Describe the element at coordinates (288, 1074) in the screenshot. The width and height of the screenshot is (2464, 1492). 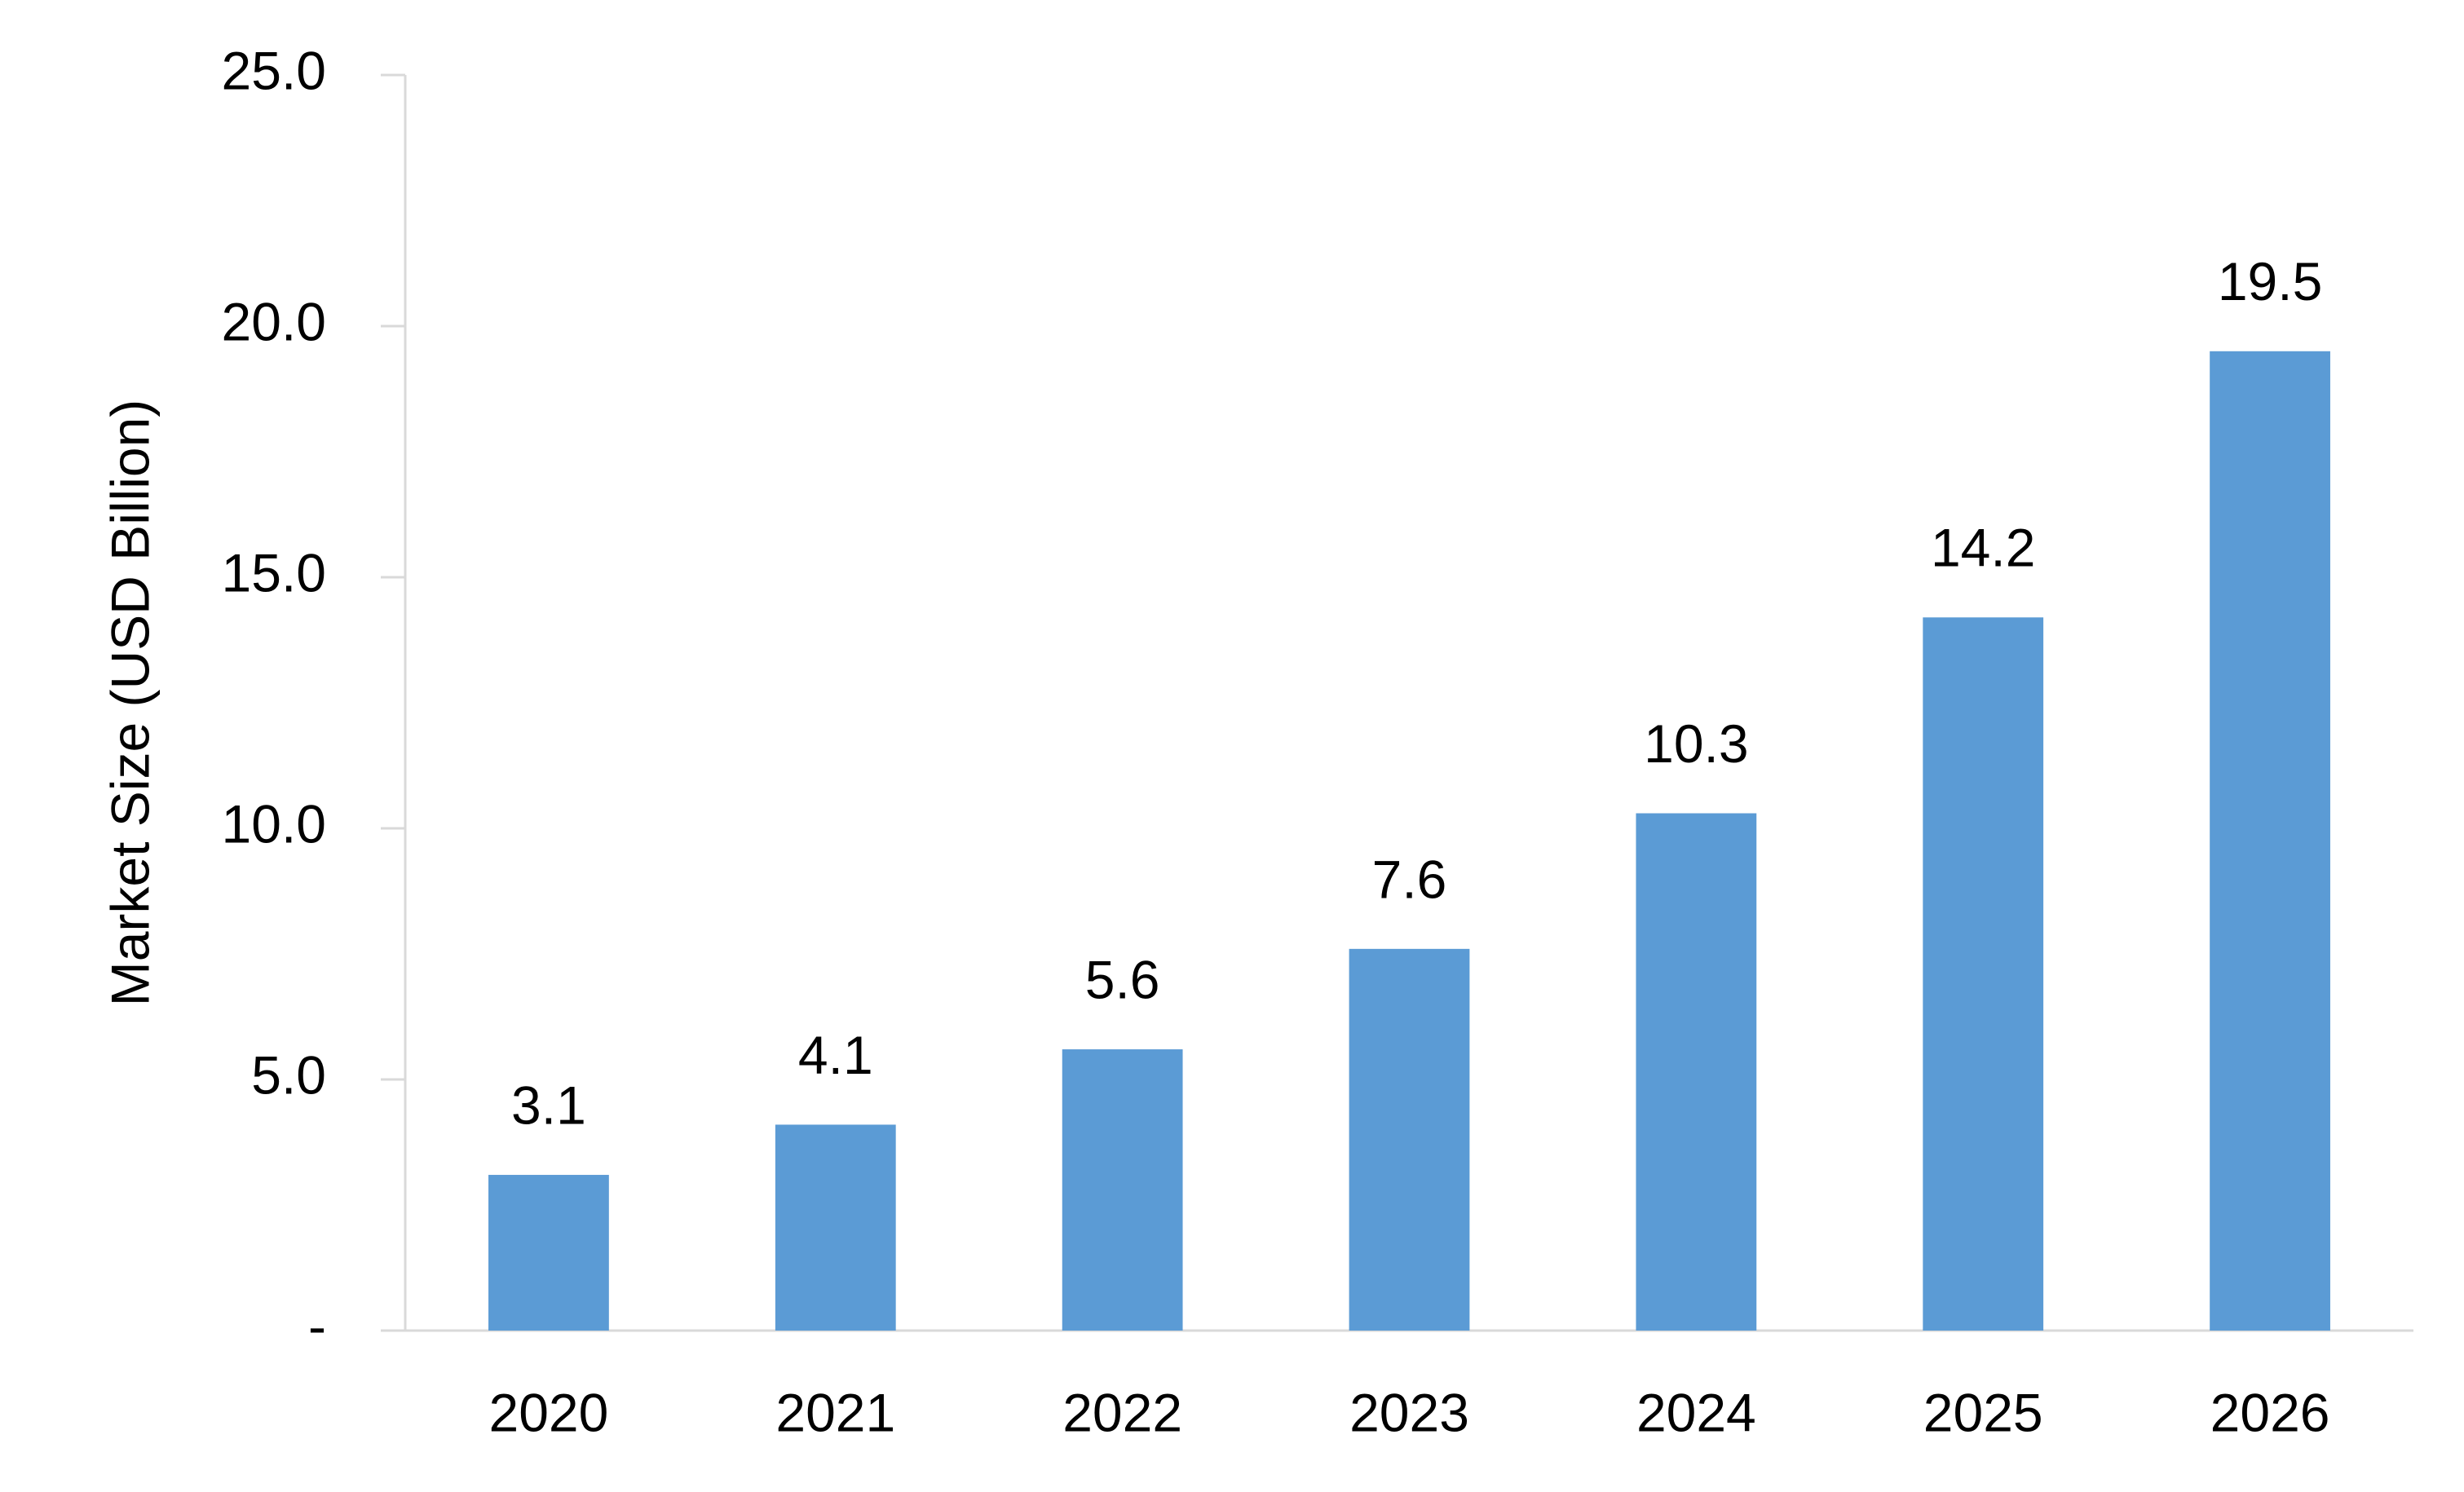
I see `y-tick-label: 5.0` at that location.